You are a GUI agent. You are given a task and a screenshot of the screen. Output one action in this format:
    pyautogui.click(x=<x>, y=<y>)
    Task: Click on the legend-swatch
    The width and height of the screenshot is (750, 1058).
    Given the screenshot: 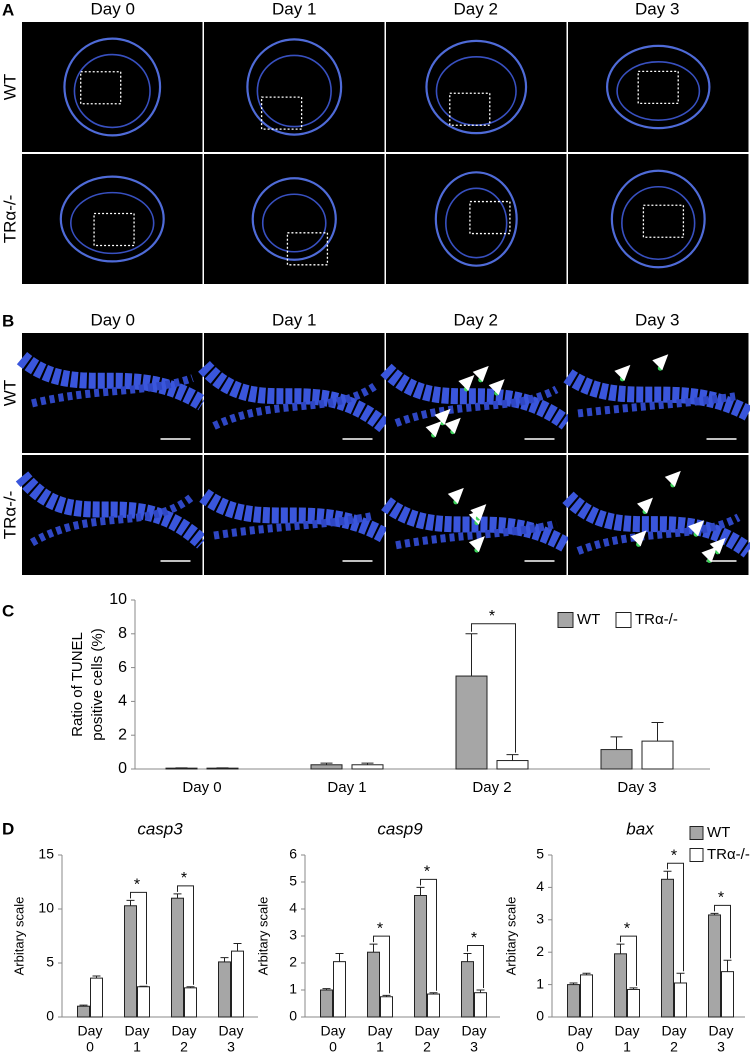 What is the action you would take?
    pyautogui.click(x=696, y=855)
    